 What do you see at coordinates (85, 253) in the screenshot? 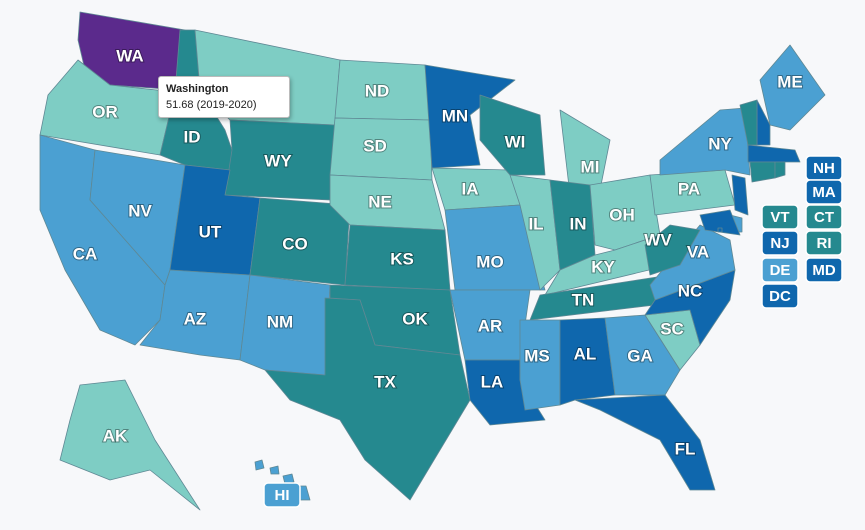
I see `state-label: CA` at bounding box center [85, 253].